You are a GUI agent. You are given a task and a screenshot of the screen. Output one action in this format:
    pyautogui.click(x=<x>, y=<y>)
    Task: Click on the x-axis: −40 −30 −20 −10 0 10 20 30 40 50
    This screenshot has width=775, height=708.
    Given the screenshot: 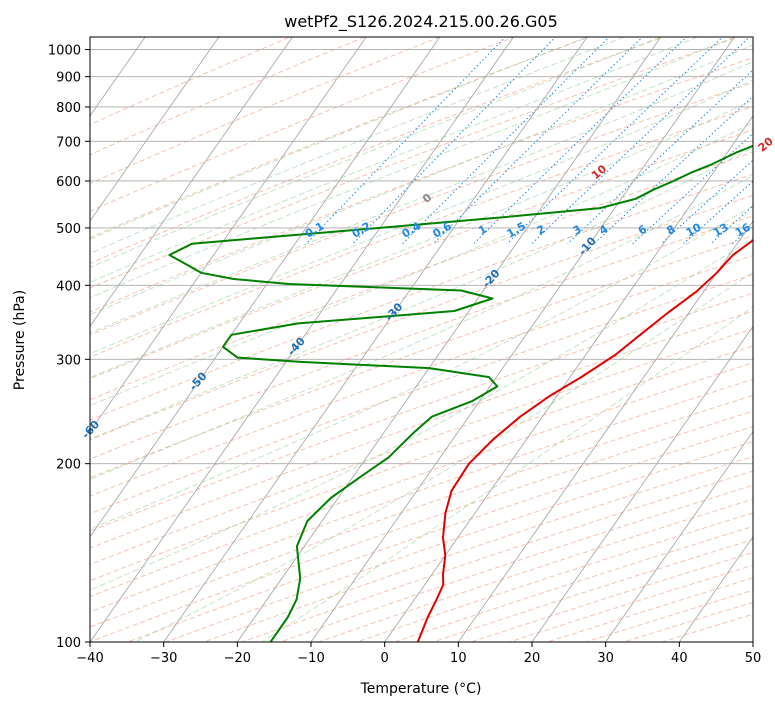 What is the action you would take?
    pyautogui.click(x=418, y=654)
    